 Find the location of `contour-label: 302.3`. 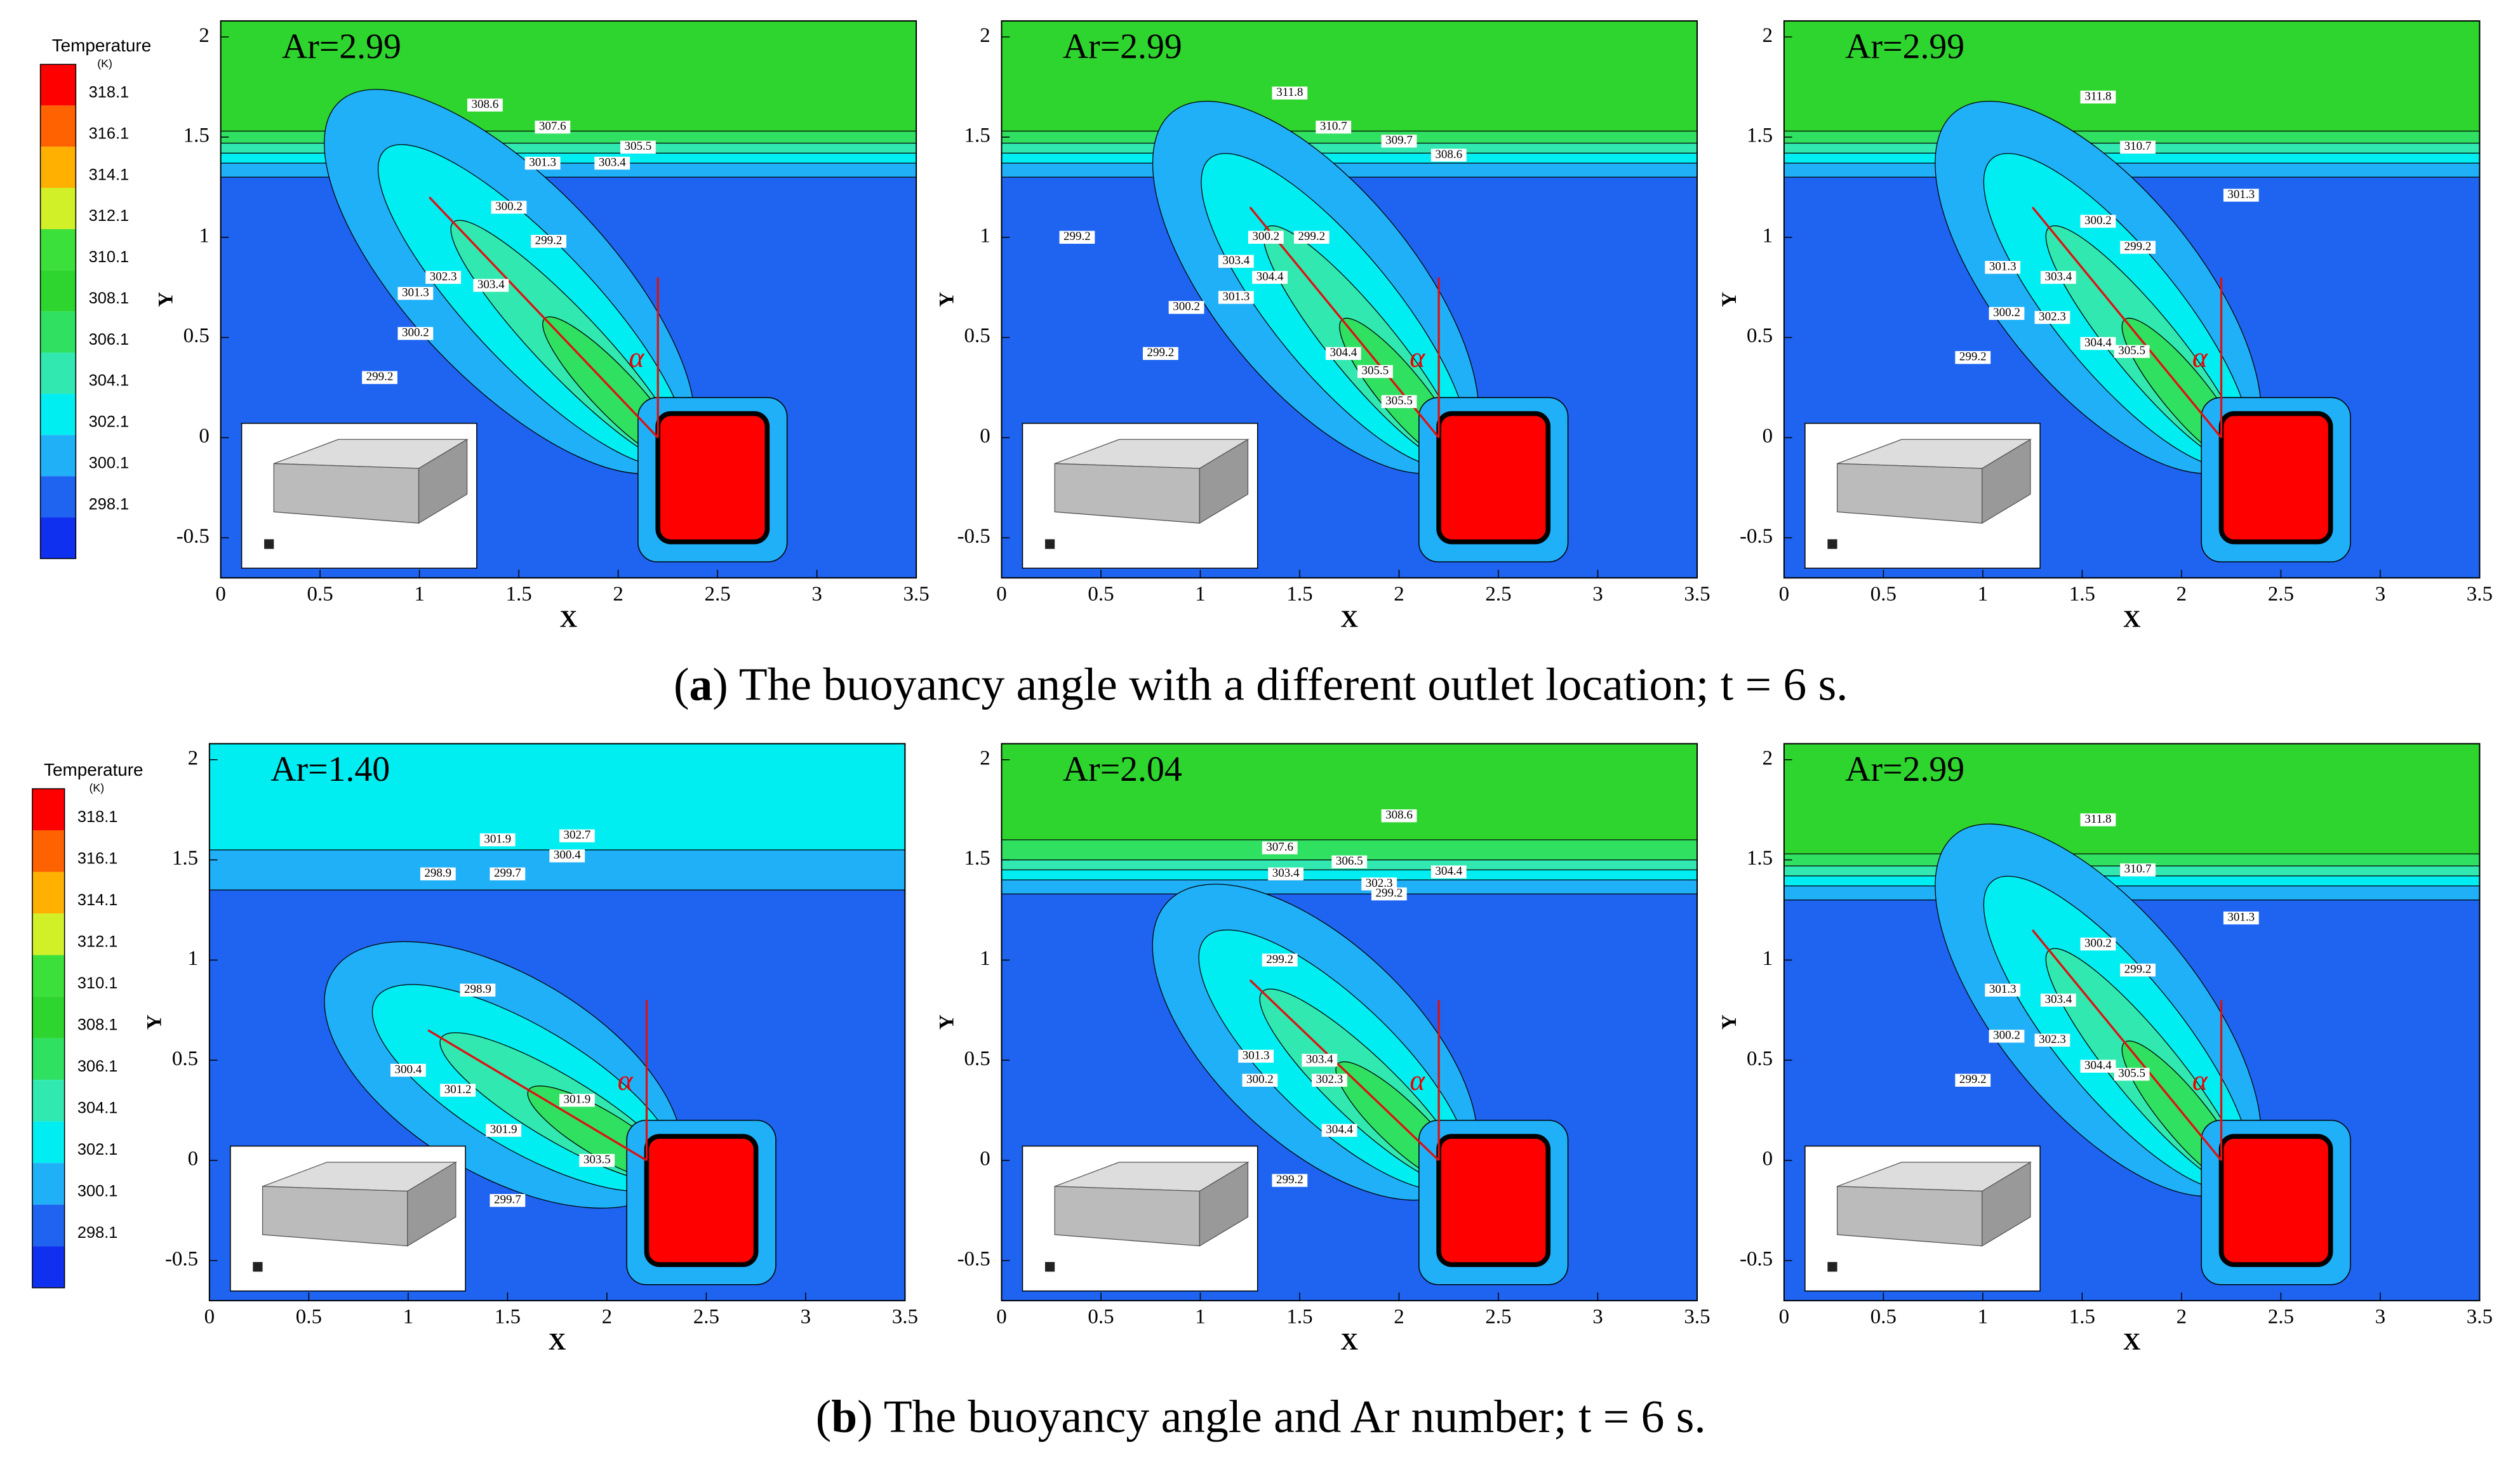

contour-label: 302.3 is located at coordinates (2052, 1039).